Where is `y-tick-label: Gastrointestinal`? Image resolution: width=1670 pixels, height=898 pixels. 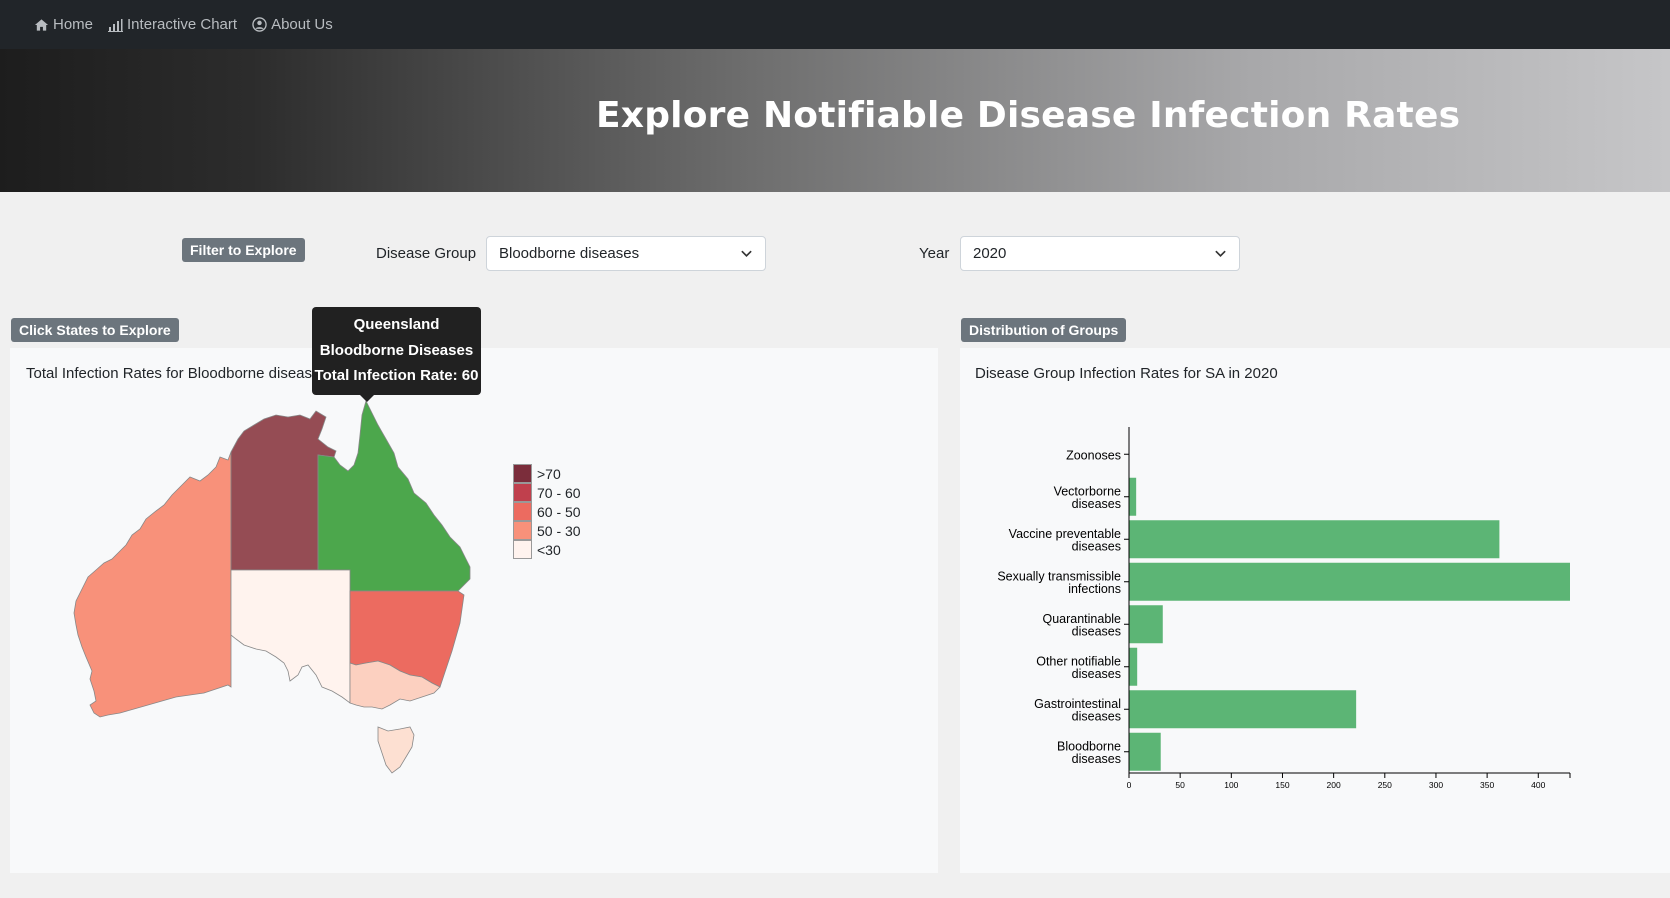
y-tick-label: Gastrointestinal is located at coordinates (1077, 704).